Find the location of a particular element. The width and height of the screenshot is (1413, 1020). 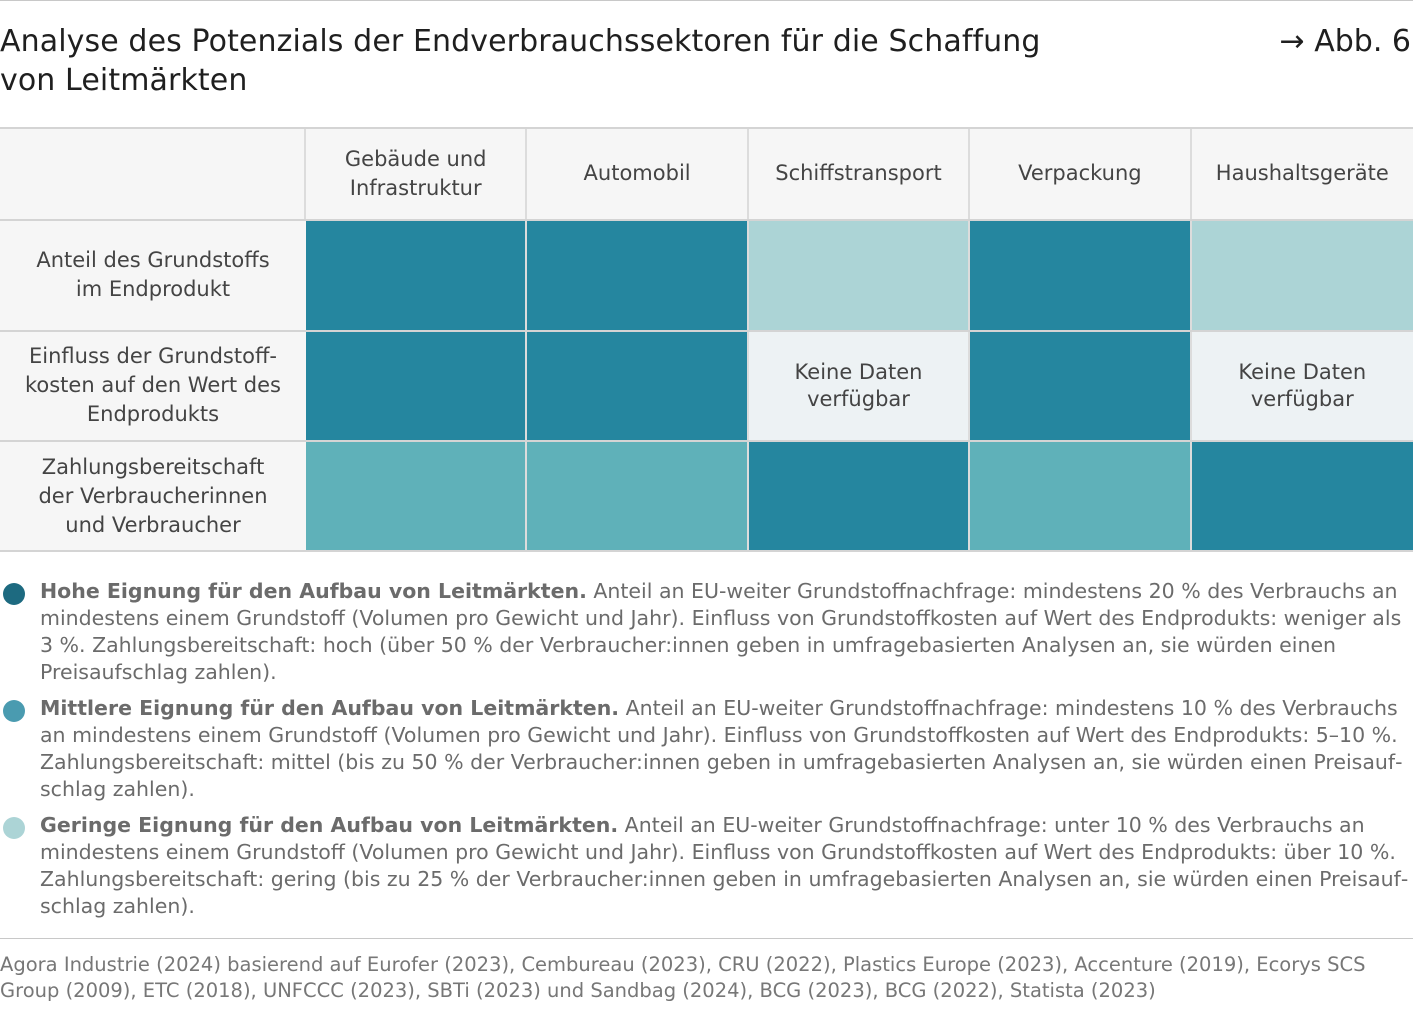

column-header-line: Schiffstransport is located at coordinates (858, 173).